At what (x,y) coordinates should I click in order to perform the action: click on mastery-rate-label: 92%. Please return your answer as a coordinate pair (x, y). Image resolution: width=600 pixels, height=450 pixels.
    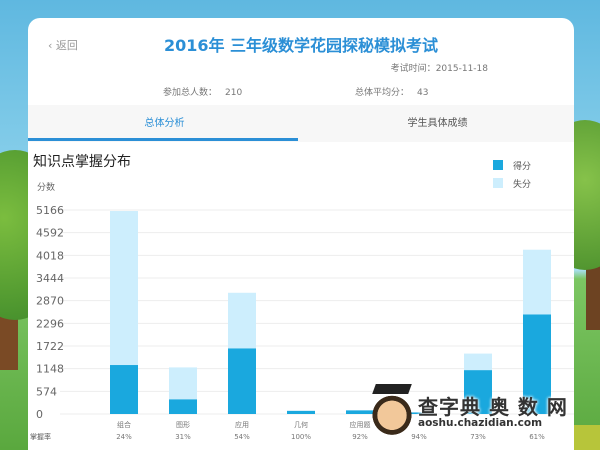
    Looking at the image, I should click on (360, 437).